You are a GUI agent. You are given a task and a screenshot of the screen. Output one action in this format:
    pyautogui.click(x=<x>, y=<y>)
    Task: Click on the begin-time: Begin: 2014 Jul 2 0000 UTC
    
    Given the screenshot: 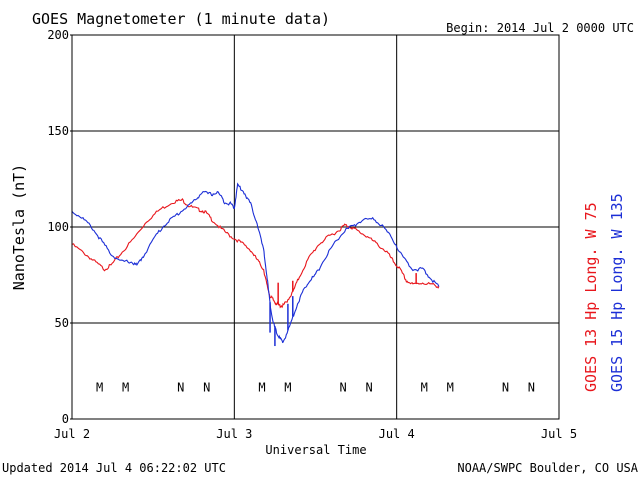 What is the action you would take?
    pyautogui.click(x=540, y=28)
    